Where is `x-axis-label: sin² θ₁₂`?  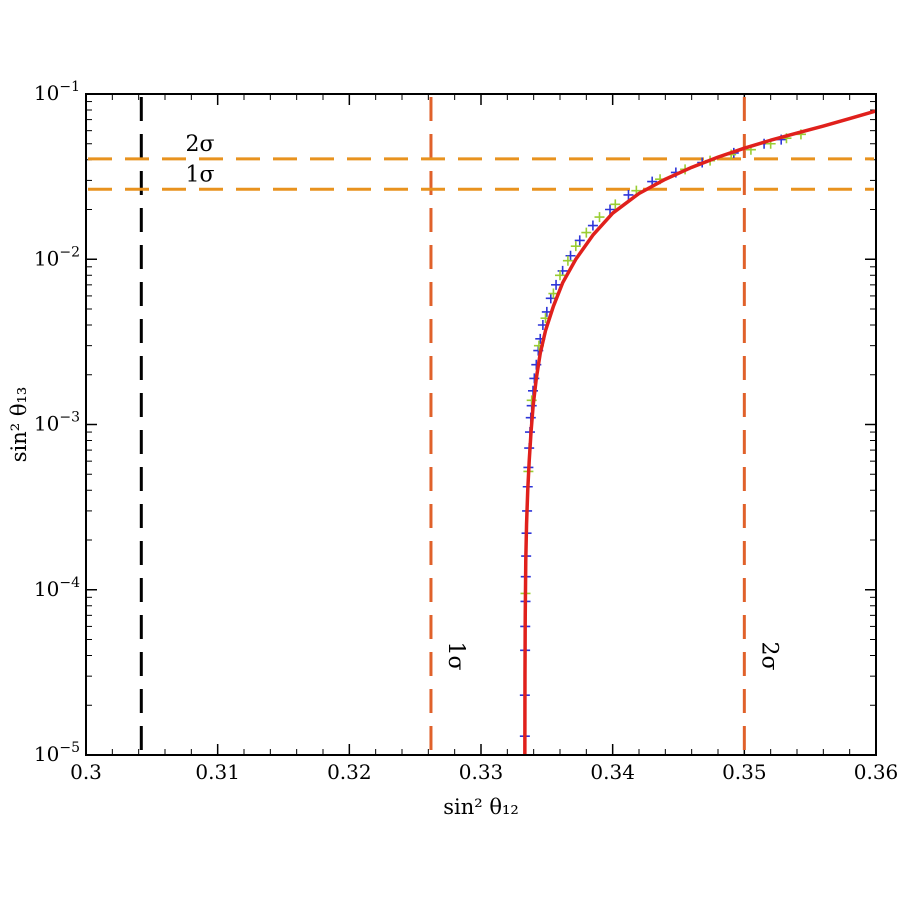
x-axis-label: sin² θ₁₂ is located at coordinates (481, 807).